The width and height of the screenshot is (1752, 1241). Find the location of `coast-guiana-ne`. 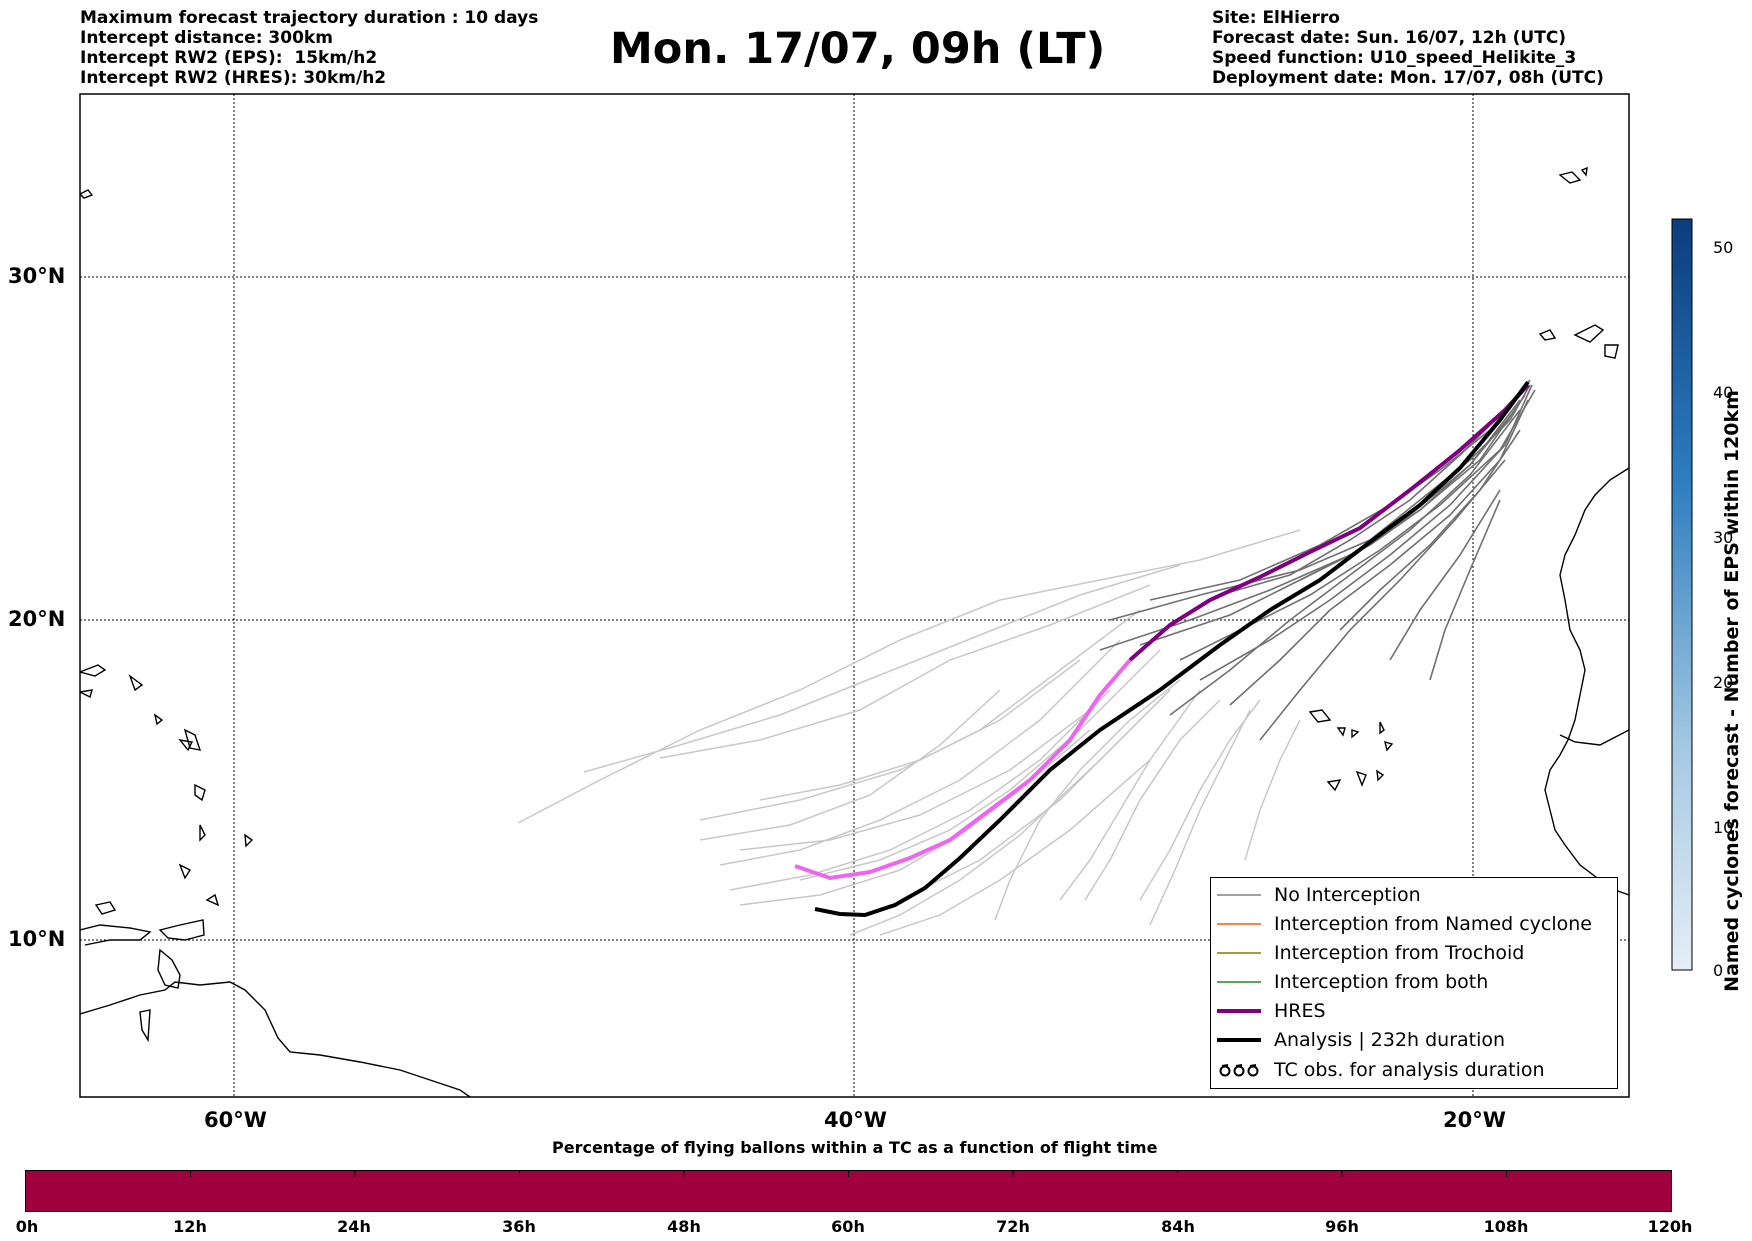

coast-guiana-ne is located at coordinates (116, 935).